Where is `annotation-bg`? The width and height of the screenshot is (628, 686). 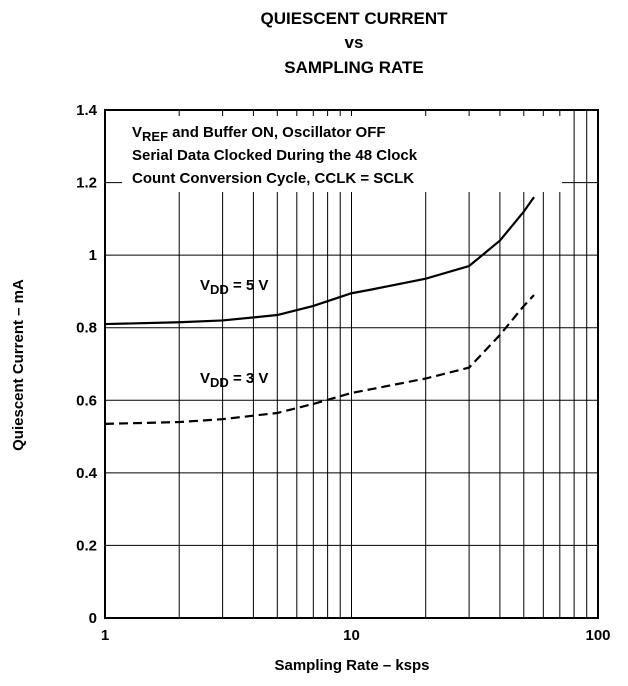
annotation-bg is located at coordinates (342, 154).